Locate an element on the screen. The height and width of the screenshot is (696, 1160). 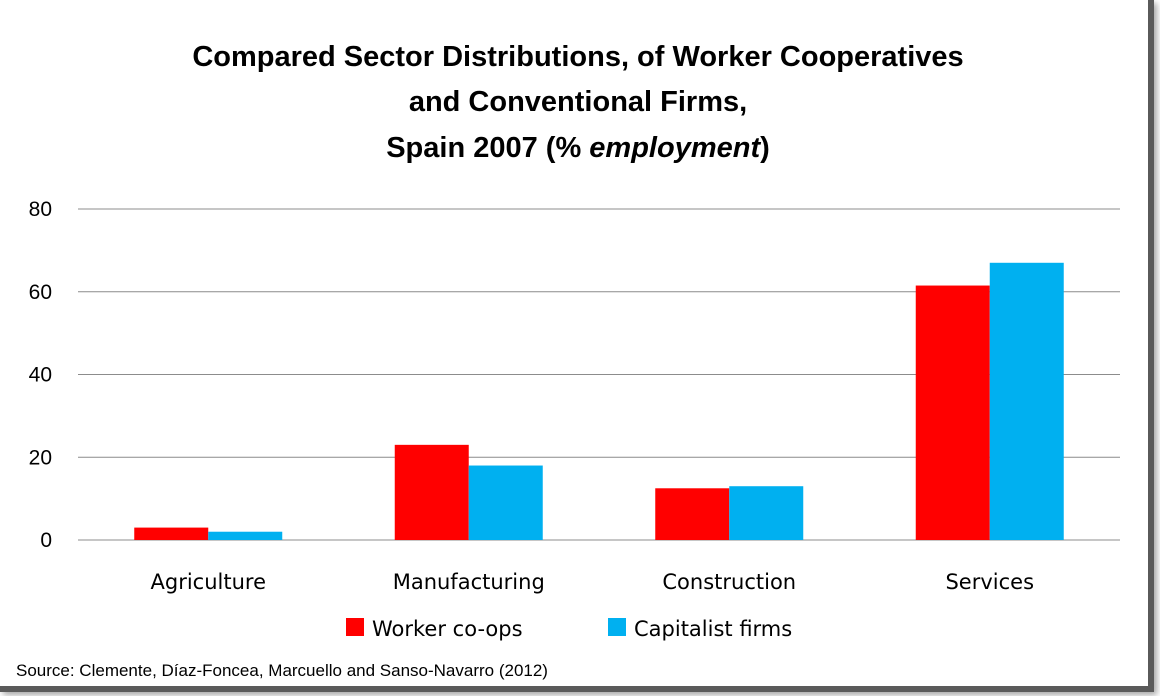
x-category-label-construction: Construction is located at coordinates (729, 582).